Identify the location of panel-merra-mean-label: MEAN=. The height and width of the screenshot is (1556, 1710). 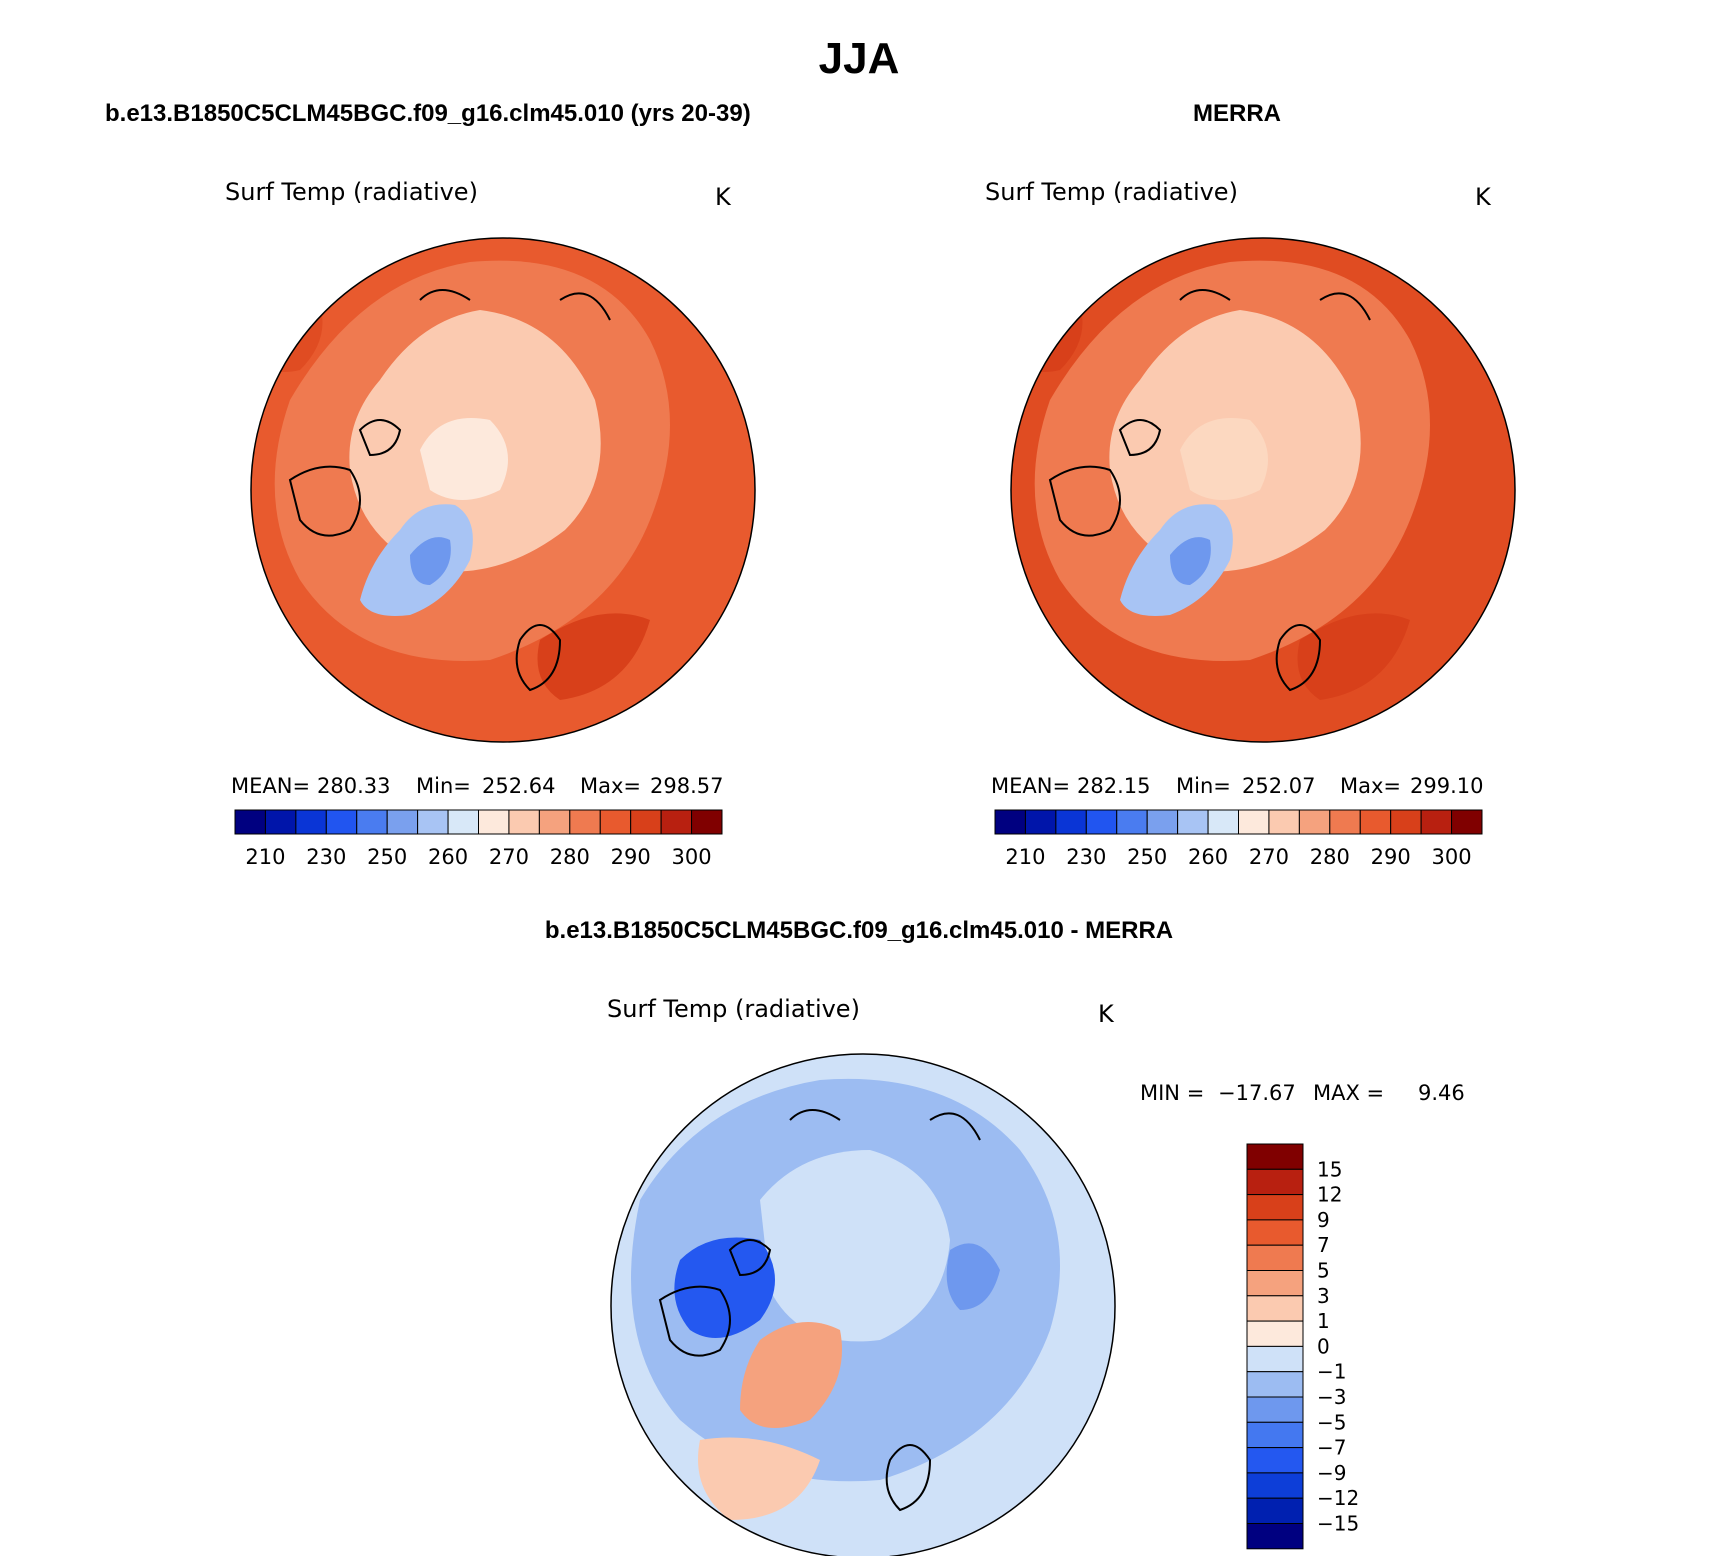
(1030, 786).